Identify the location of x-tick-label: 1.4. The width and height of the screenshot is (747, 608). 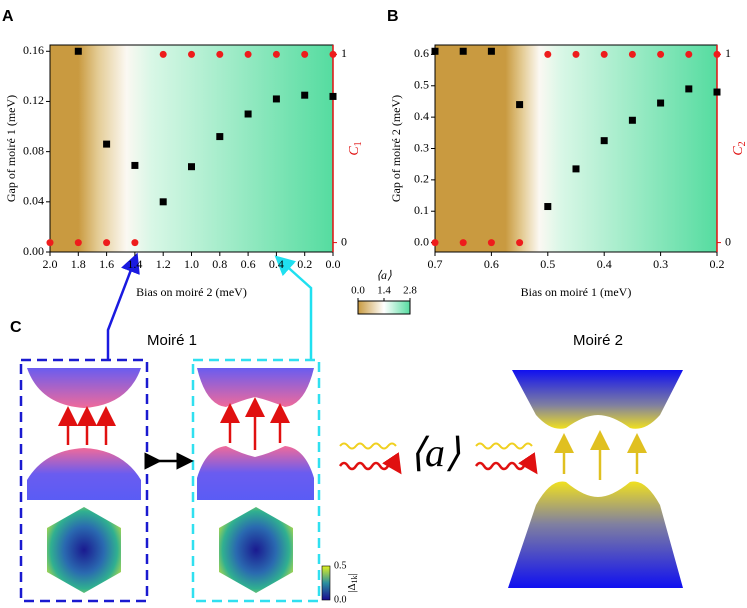
(134, 264).